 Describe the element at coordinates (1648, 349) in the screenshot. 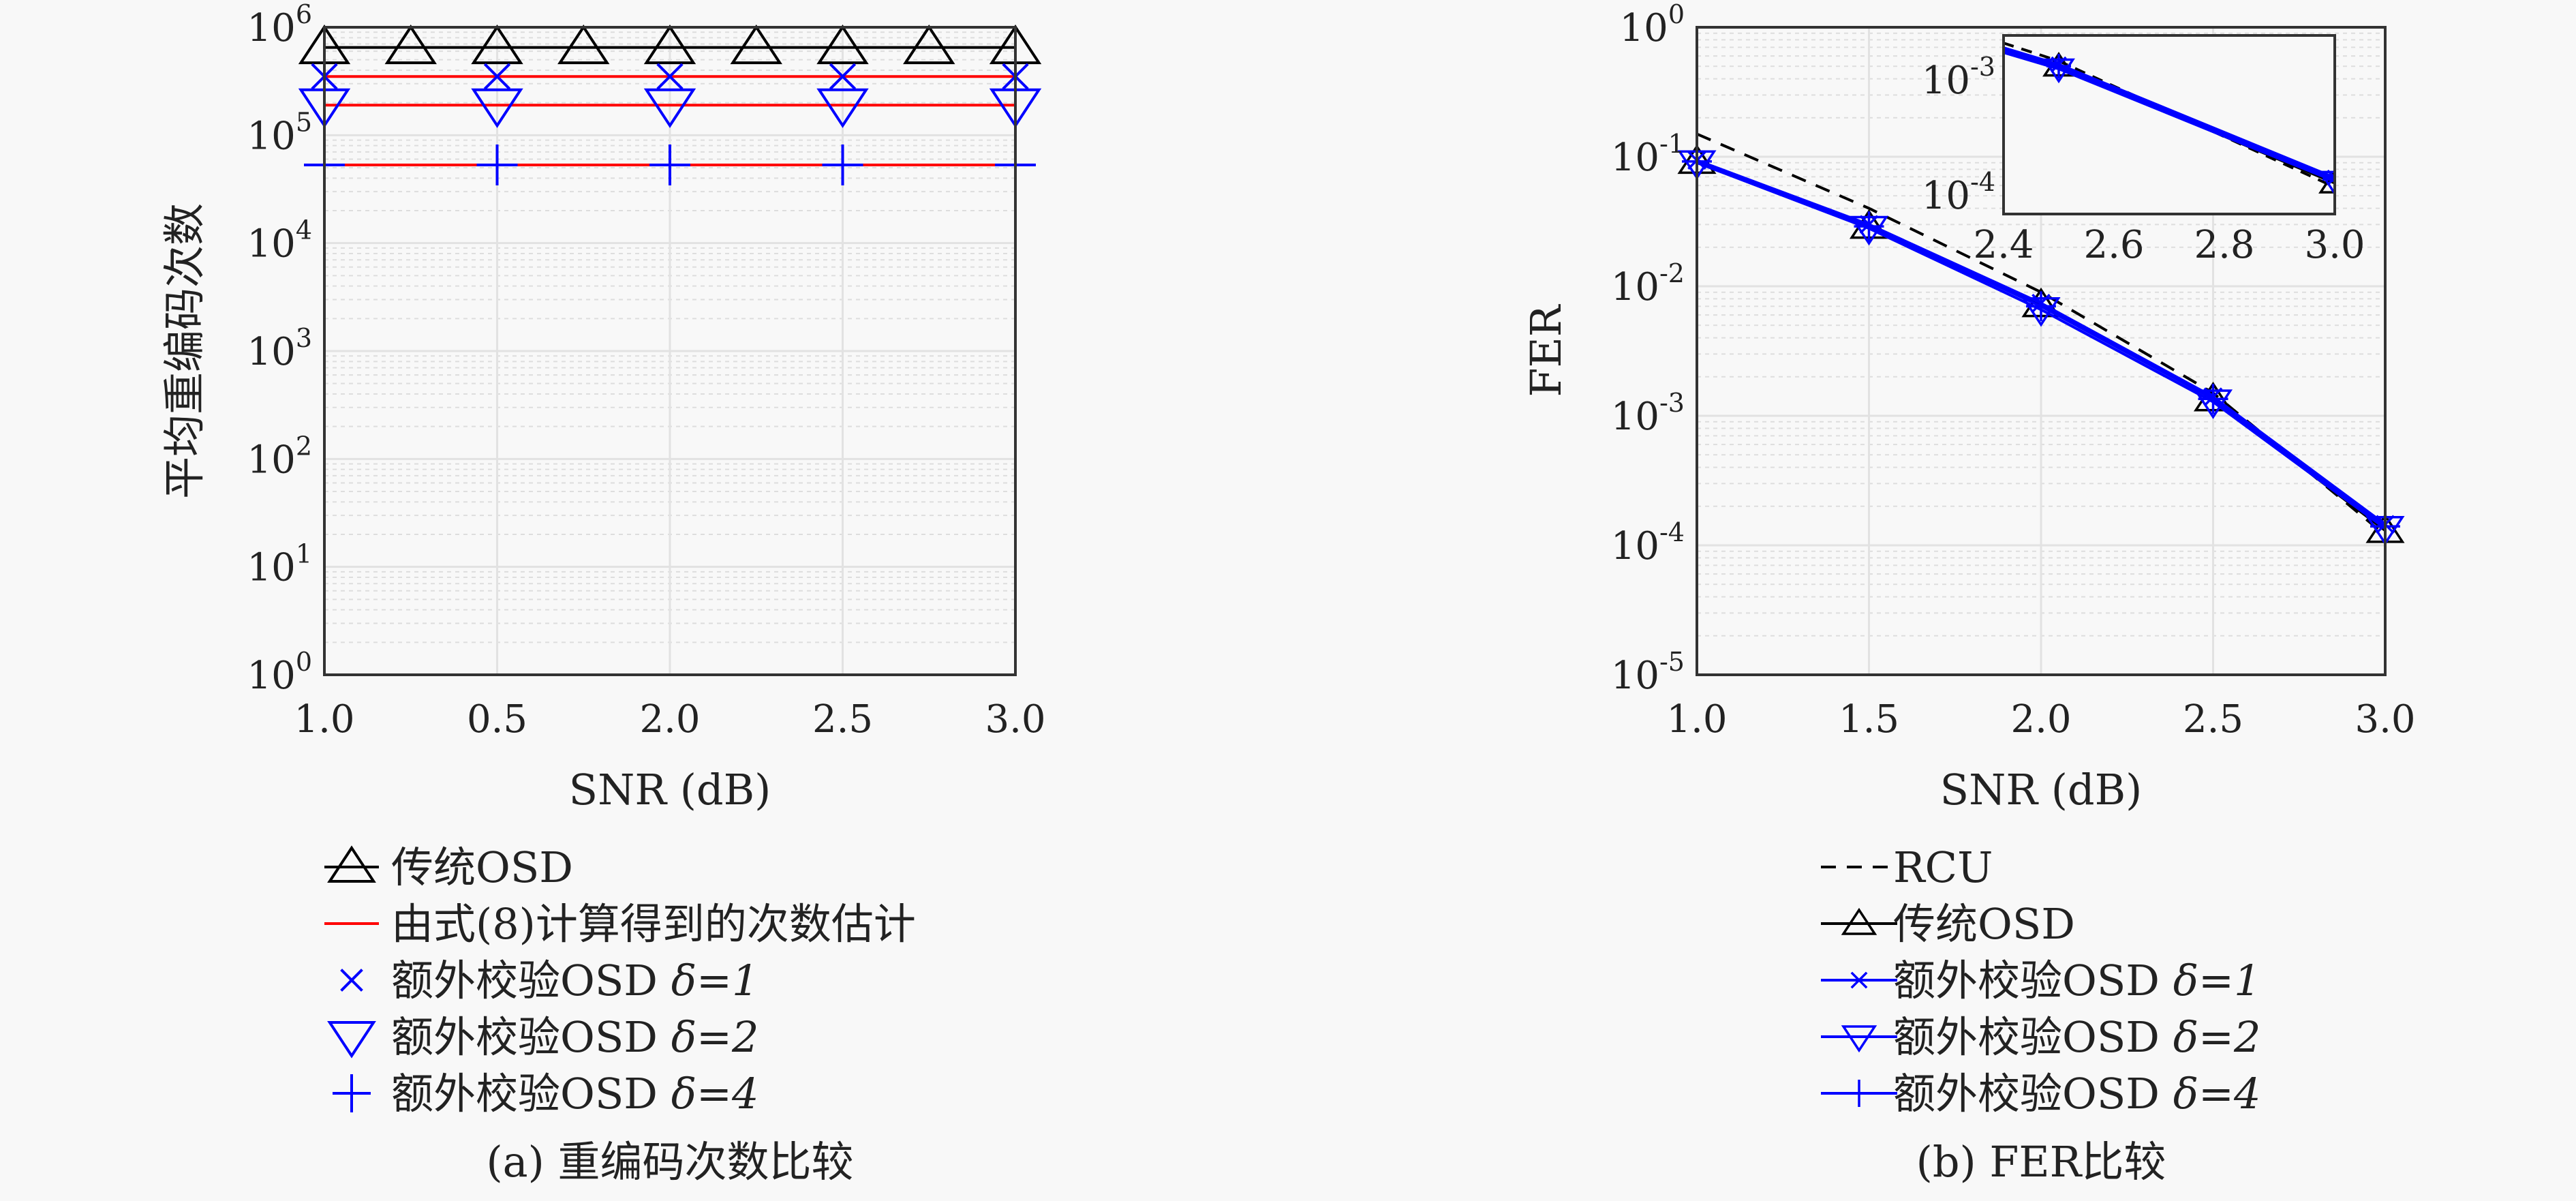

I see `chart-b-y-ticks: 10⁰ 10⁻¹ 10⁻² 10⁻³ 10⁻⁴ 10⁻⁵` at that location.